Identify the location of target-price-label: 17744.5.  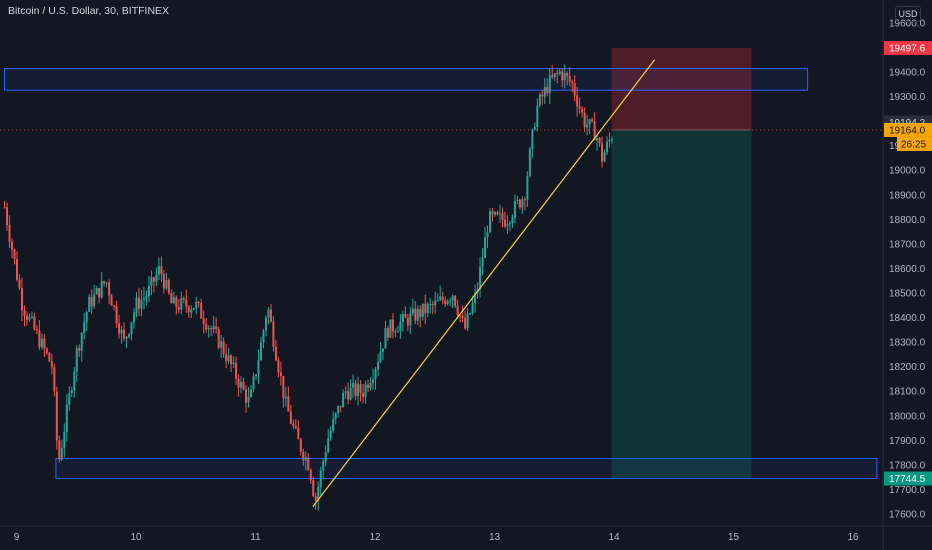
(907, 479).